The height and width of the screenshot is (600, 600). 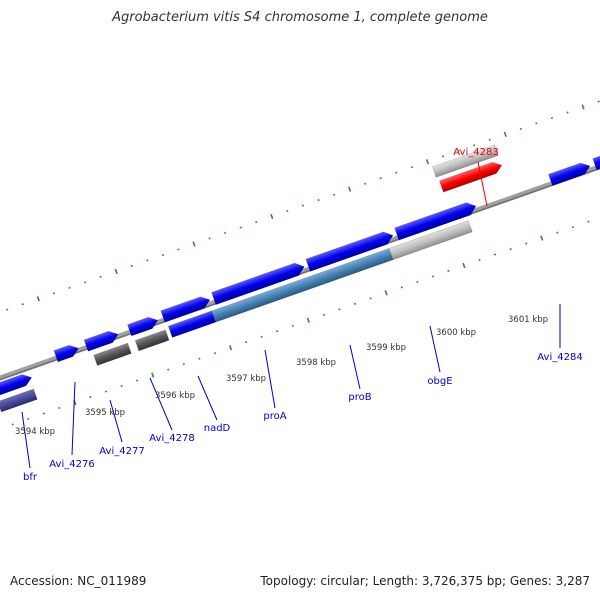 I want to click on scale-label: 3599 kbp, so click(x=386, y=348).